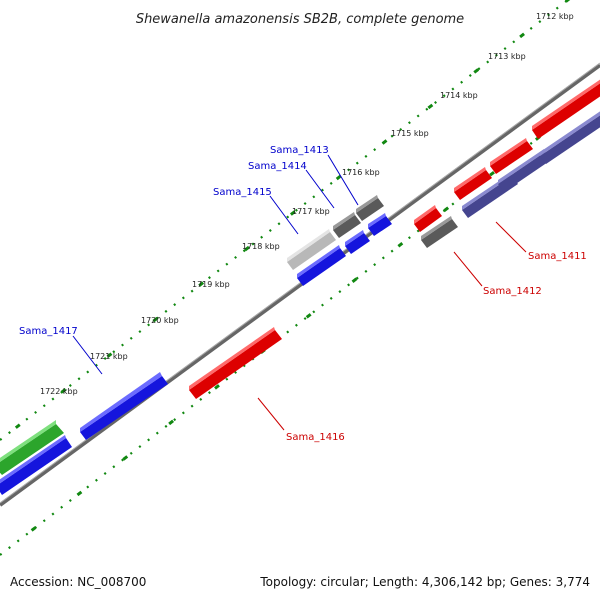 This screenshot has height=600, width=600. What do you see at coordinates (242, 192) in the screenshot?
I see `gene-label-sama-1415: Sama_1415` at bounding box center [242, 192].